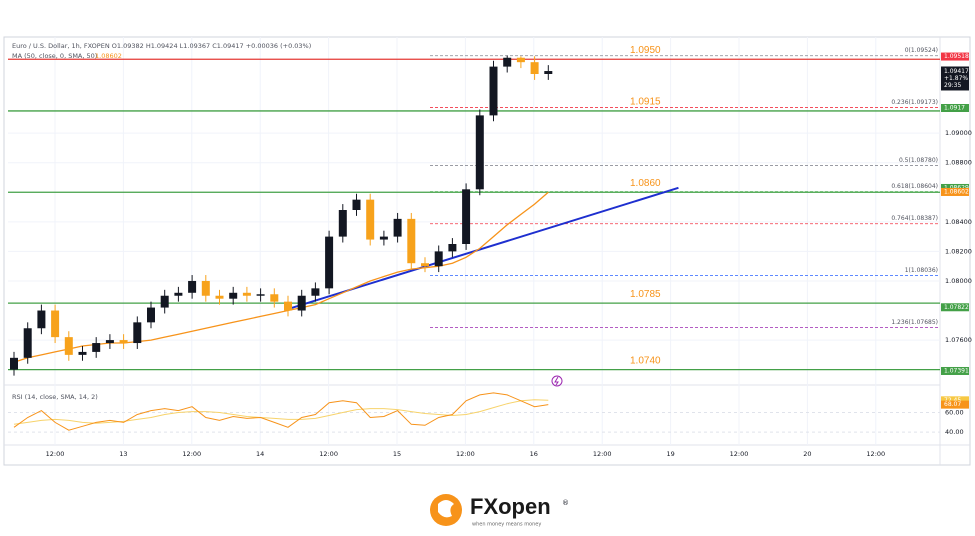 The height and width of the screenshot is (536, 975). I want to click on price-badge-label: 1.0917, so click(954, 108).